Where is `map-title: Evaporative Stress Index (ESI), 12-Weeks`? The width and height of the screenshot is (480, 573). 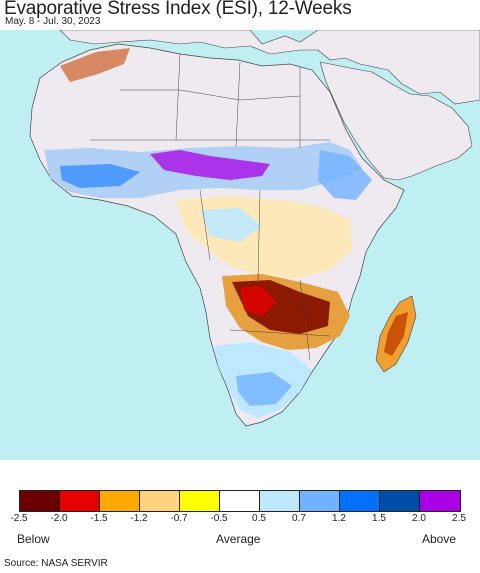
map-title: Evaporative Stress Index (ESI), 12-Weeks is located at coordinates (178, 9).